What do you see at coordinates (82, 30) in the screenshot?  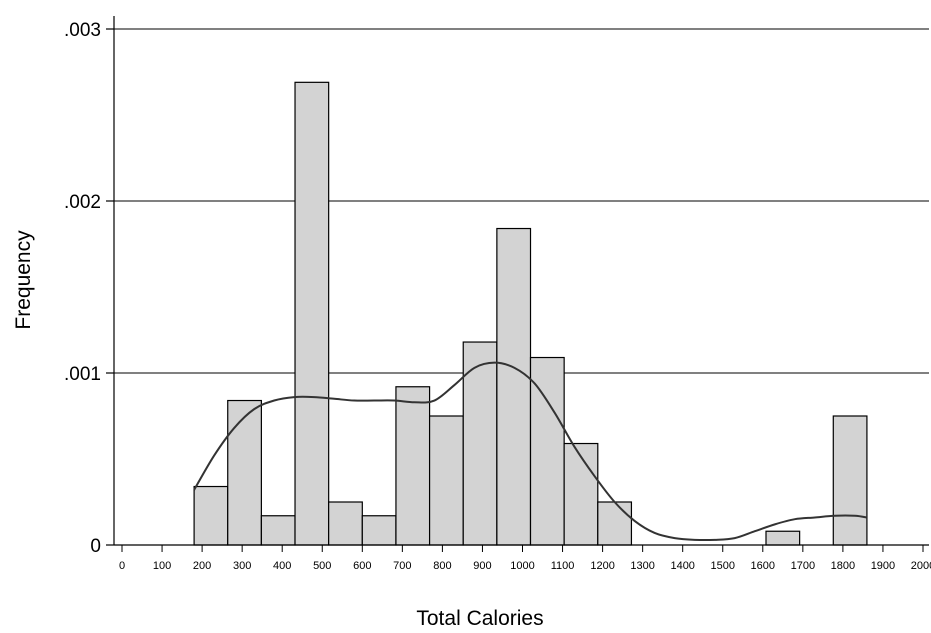 I see `y-tick-label: .003` at bounding box center [82, 30].